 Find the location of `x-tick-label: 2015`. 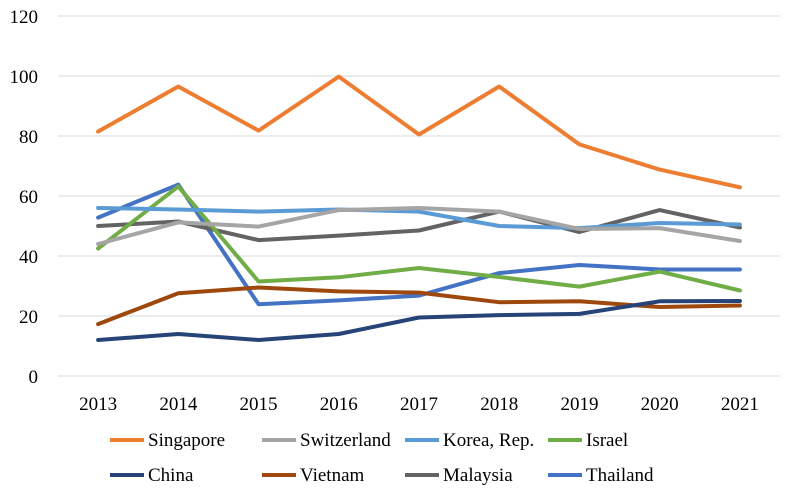

x-tick-label: 2015 is located at coordinates (259, 404).